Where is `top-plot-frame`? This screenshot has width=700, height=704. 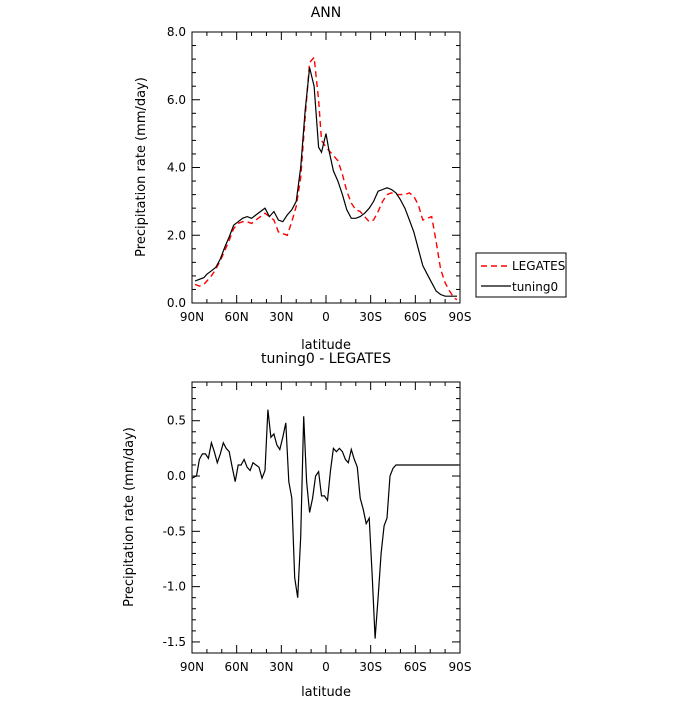
top-plot-frame is located at coordinates (326, 167).